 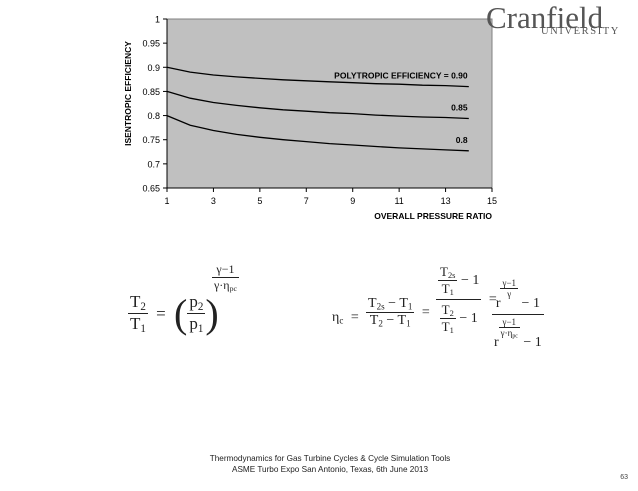 What do you see at coordinates (213, 201) in the screenshot?
I see `x-tick-label: 3` at bounding box center [213, 201].